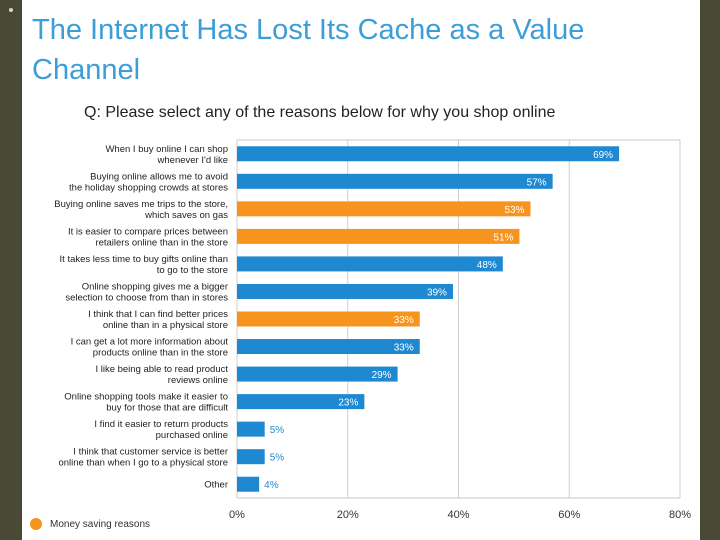 Image resolution: width=720 pixels, height=540 pixels. What do you see at coordinates (166, 149) in the screenshot?
I see `category-label: When I buy online I can shop` at bounding box center [166, 149].